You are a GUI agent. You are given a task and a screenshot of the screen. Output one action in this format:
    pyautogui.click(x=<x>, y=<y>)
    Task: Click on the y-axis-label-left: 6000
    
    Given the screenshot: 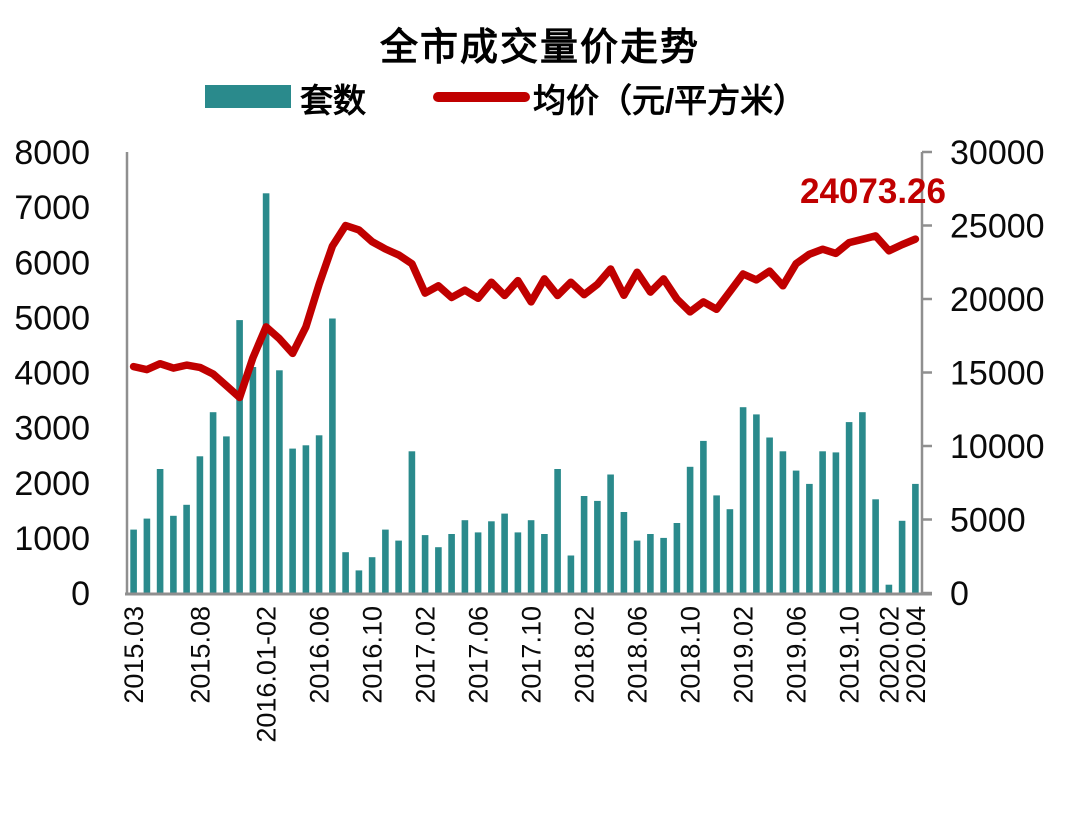 What is the action you would take?
    pyautogui.click(x=52, y=263)
    